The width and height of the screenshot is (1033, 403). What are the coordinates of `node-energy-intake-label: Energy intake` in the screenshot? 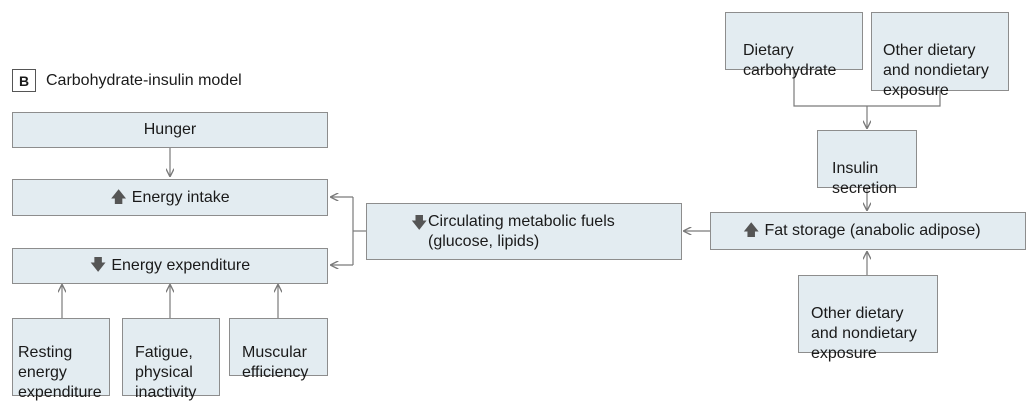 It's located at (180, 197).